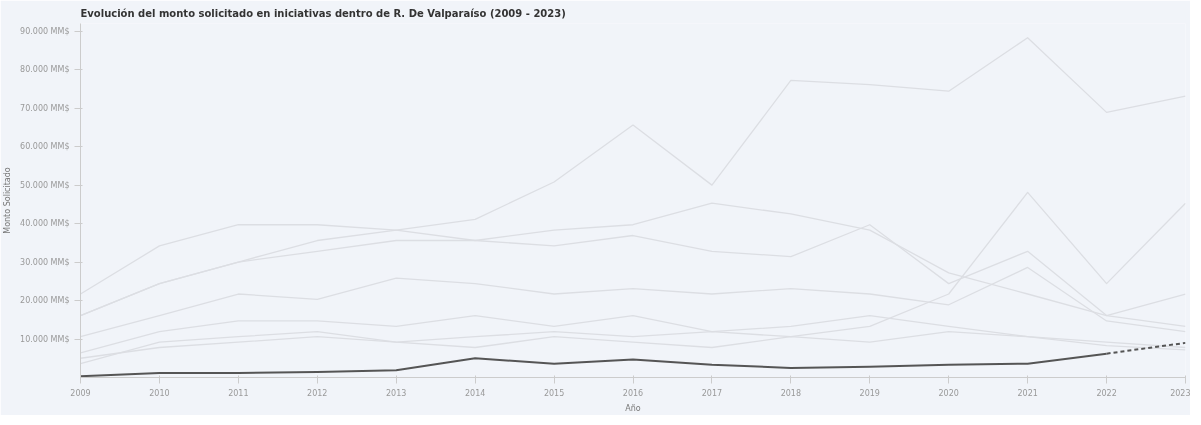  I want to click on x-tick-label: 2017, so click(712, 393).